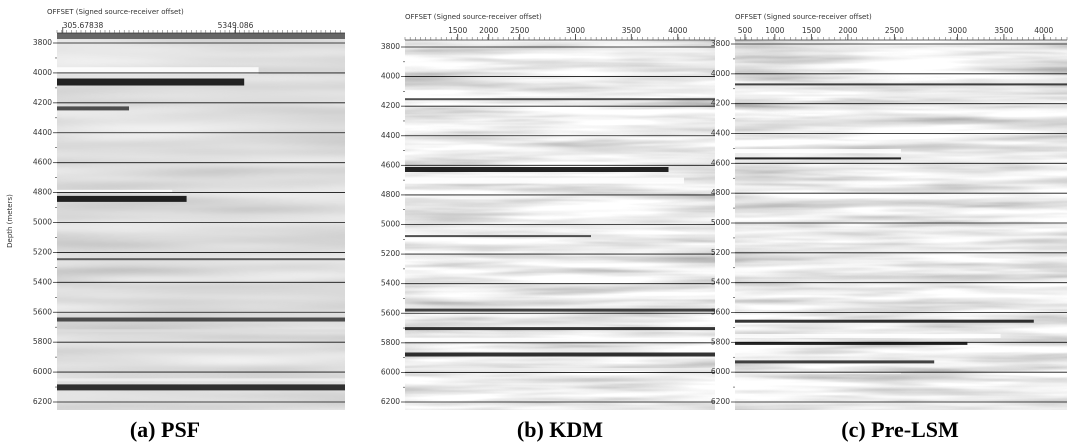 The image size is (1070, 445). Describe the element at coordinates (165, 429) in the screenshot. I see `caption: (a) PSF` at that location.